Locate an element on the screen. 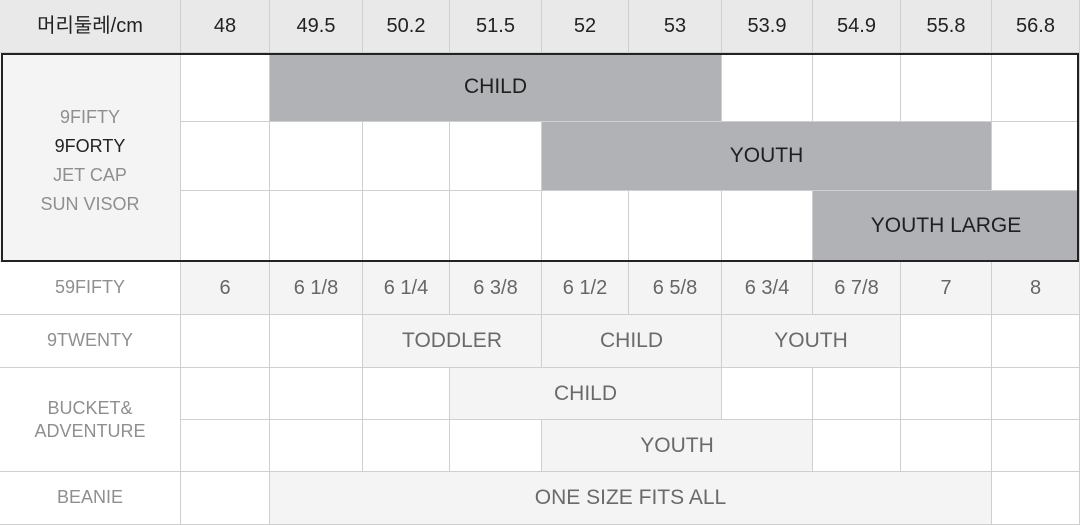 Image resolution: width=1080 pixels, height=525 pixels. fifty-nine-value-7: 6 3/4 is located at coordinates (767, 288).